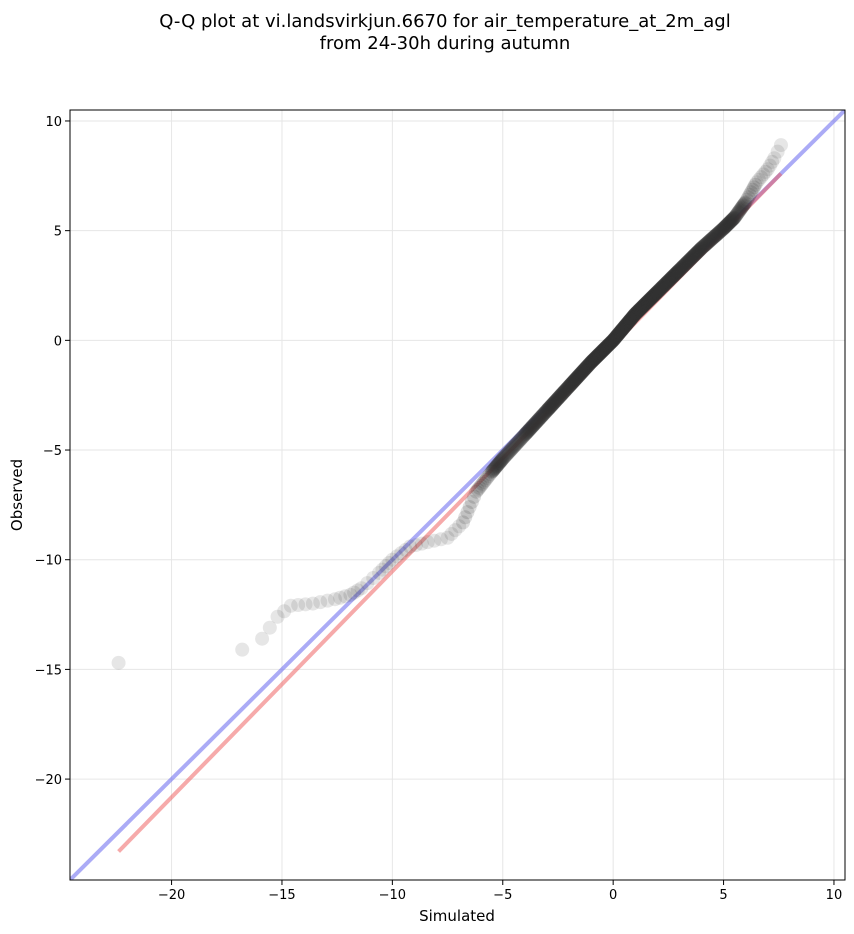 The height and width of the screenshot is (934, 854). Describe the element at coordinates (17, 495) in the screenshot. I see `y-axis-label: Observed` at that location.